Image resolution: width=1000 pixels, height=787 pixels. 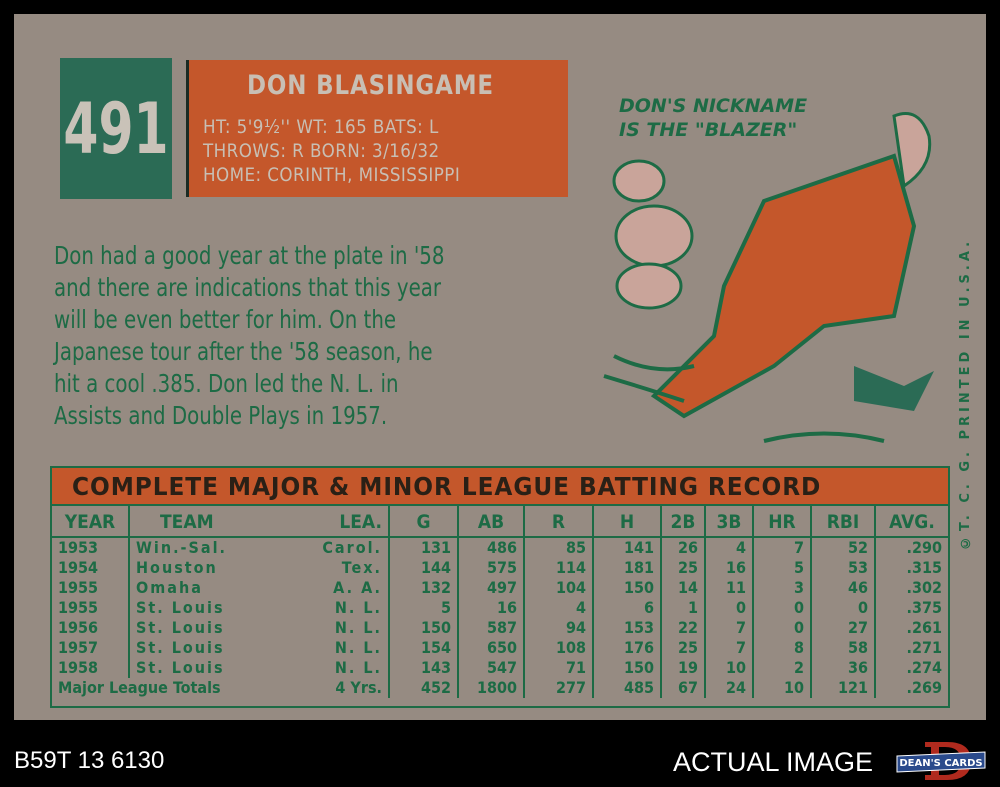 I want to click on cell-team: Omaha, so click(x=169, y=587).